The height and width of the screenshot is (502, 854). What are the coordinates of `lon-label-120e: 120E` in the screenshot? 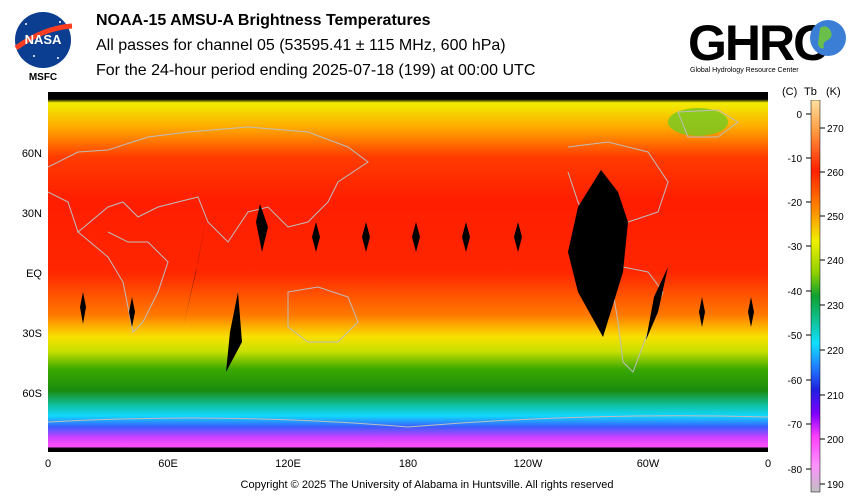 It's located at (288, 464).